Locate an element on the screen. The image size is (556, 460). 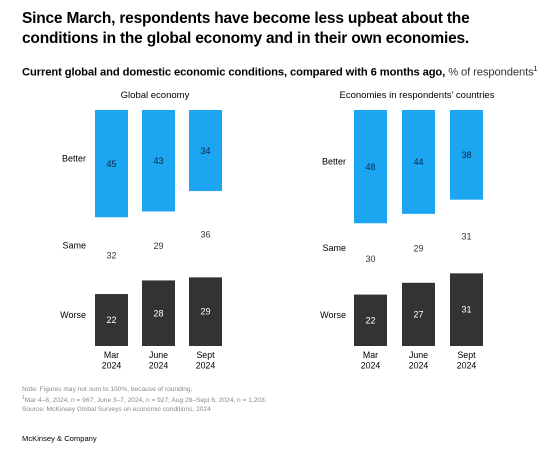
chart1-bar-mar-worse-label: 22 is located at coordinates (111, 320).